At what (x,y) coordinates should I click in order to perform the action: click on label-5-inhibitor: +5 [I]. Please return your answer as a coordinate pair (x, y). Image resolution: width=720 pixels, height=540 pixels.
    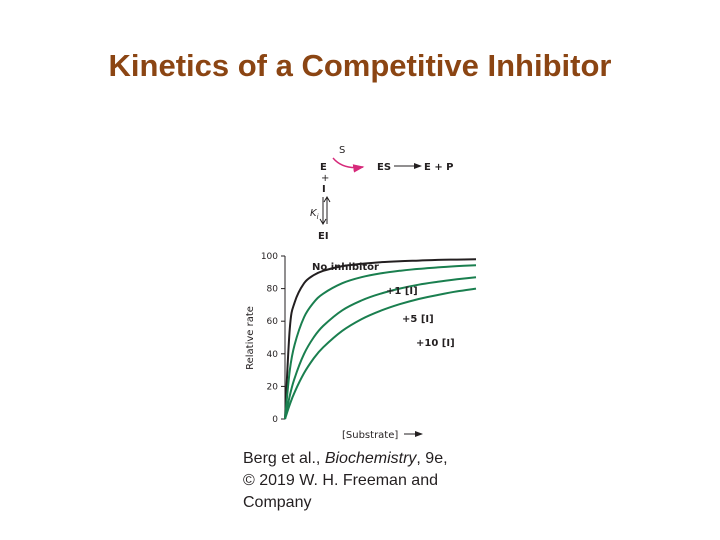
    Looking at the image, I should click on (418, 319).